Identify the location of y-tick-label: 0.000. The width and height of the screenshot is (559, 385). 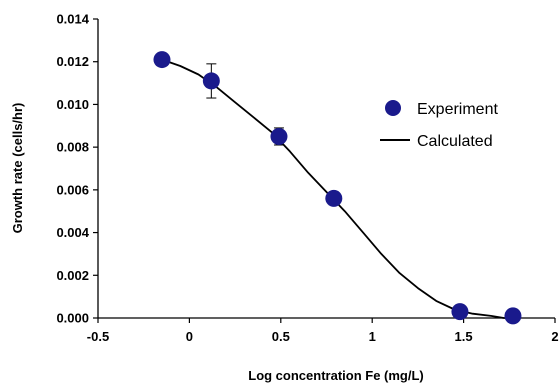
(72, 318).